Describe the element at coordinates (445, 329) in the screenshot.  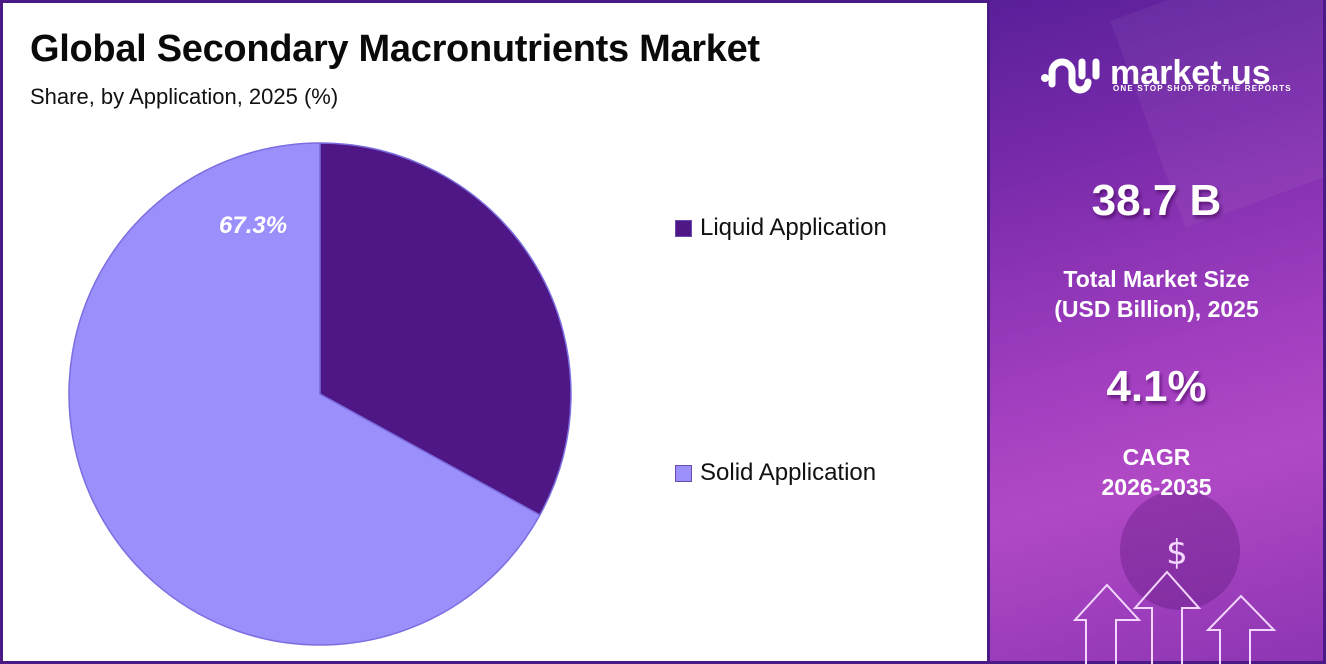
I see `pie-slice-liquid` at that location.